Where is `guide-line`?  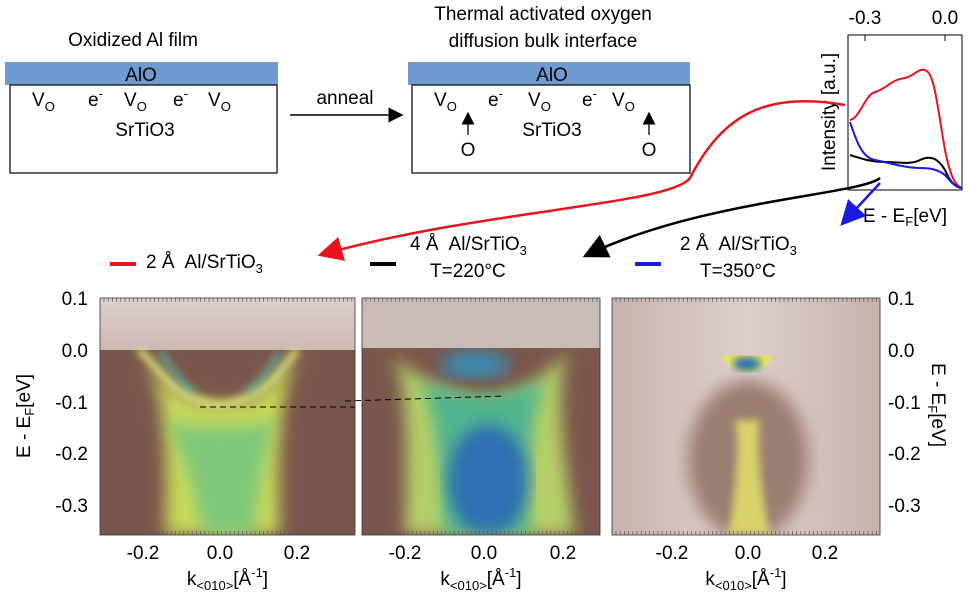 guide-line is located at coordinates (425, 398).